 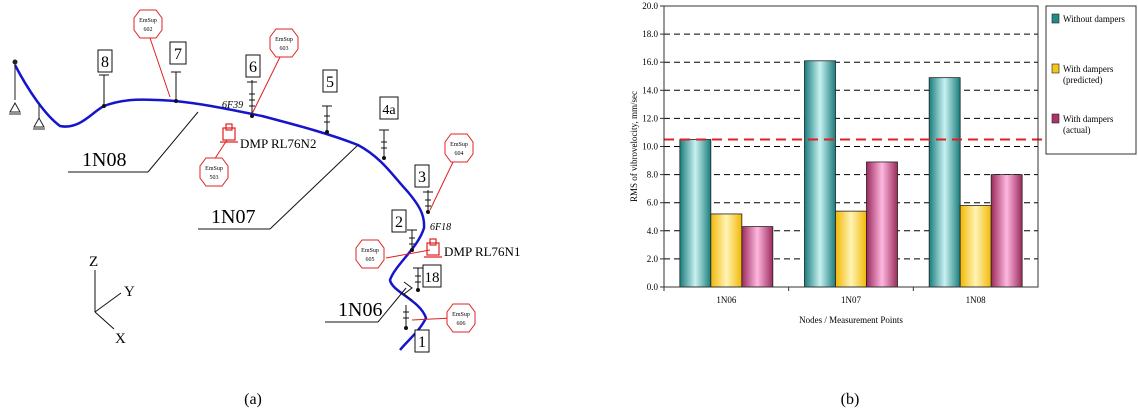 I want to click on node-label: 5, so click(x=330, y=82).